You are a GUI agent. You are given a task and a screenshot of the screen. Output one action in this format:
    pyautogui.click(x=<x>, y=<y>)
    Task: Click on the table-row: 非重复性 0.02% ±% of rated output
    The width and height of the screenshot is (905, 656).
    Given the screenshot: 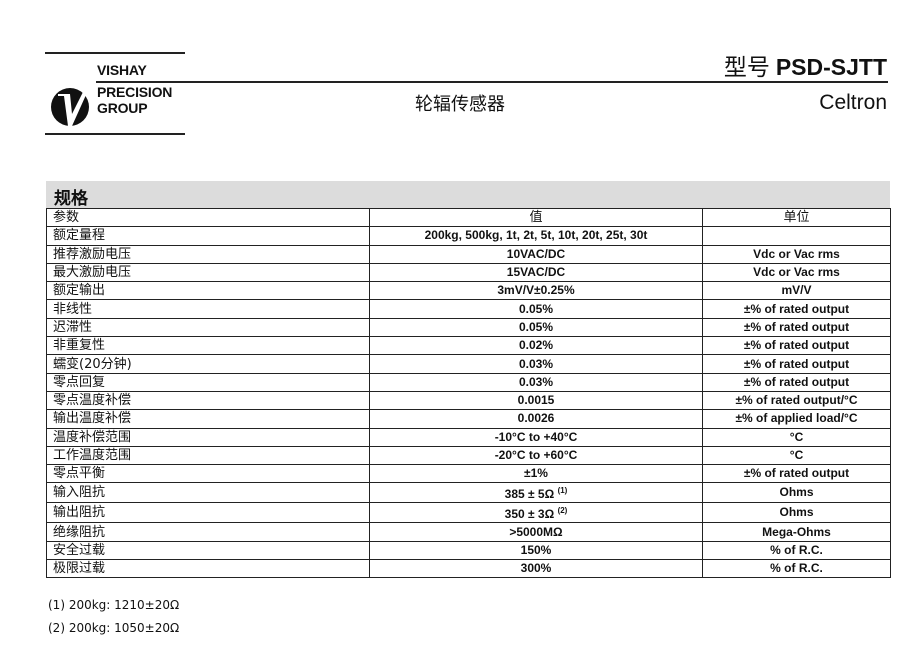 What is the action you would take?
    pyautogui.click(x=468, y=346)
    